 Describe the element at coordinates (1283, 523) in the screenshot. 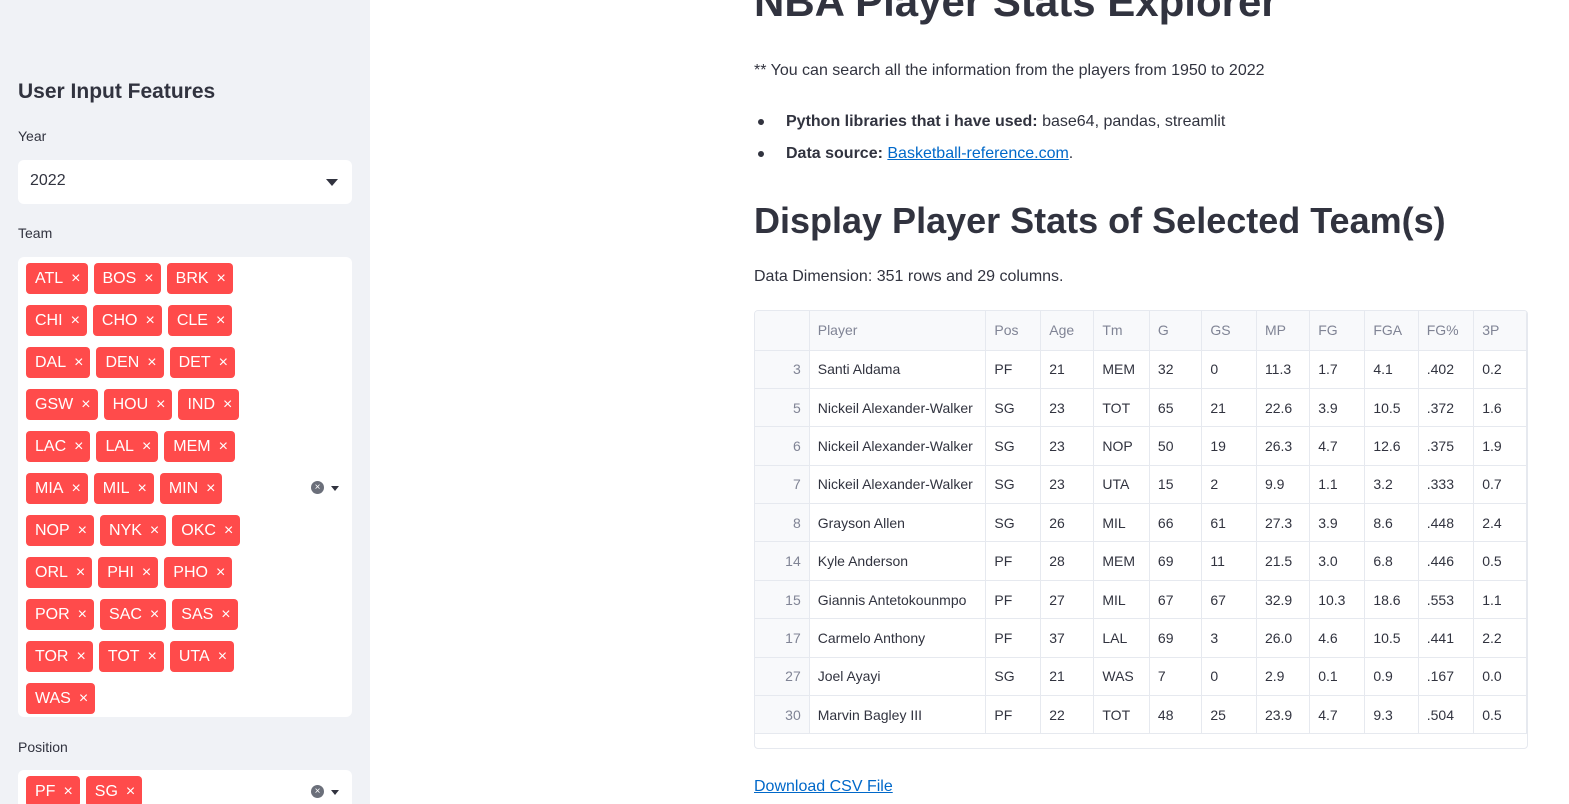

I see `table-cell: 27.3` at that location.